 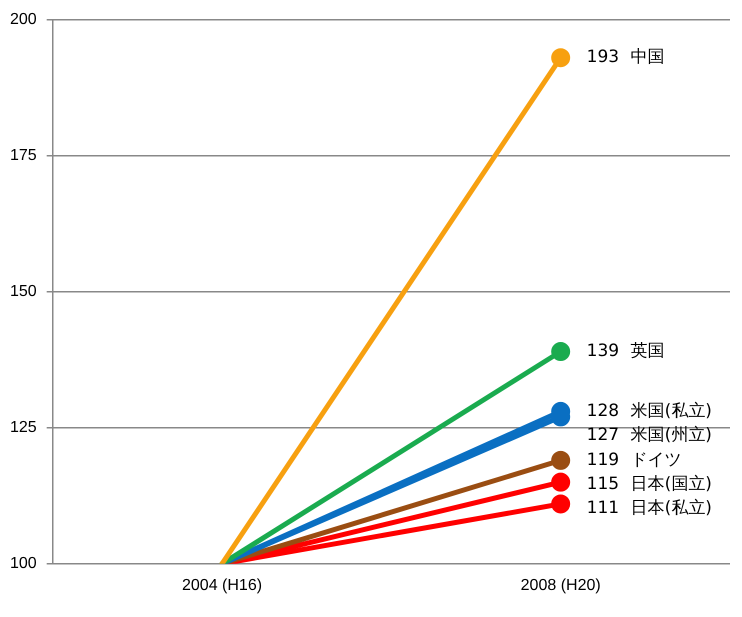 I want to click on x-tick-label: 2004 (H16), so click(x=222, y=585).